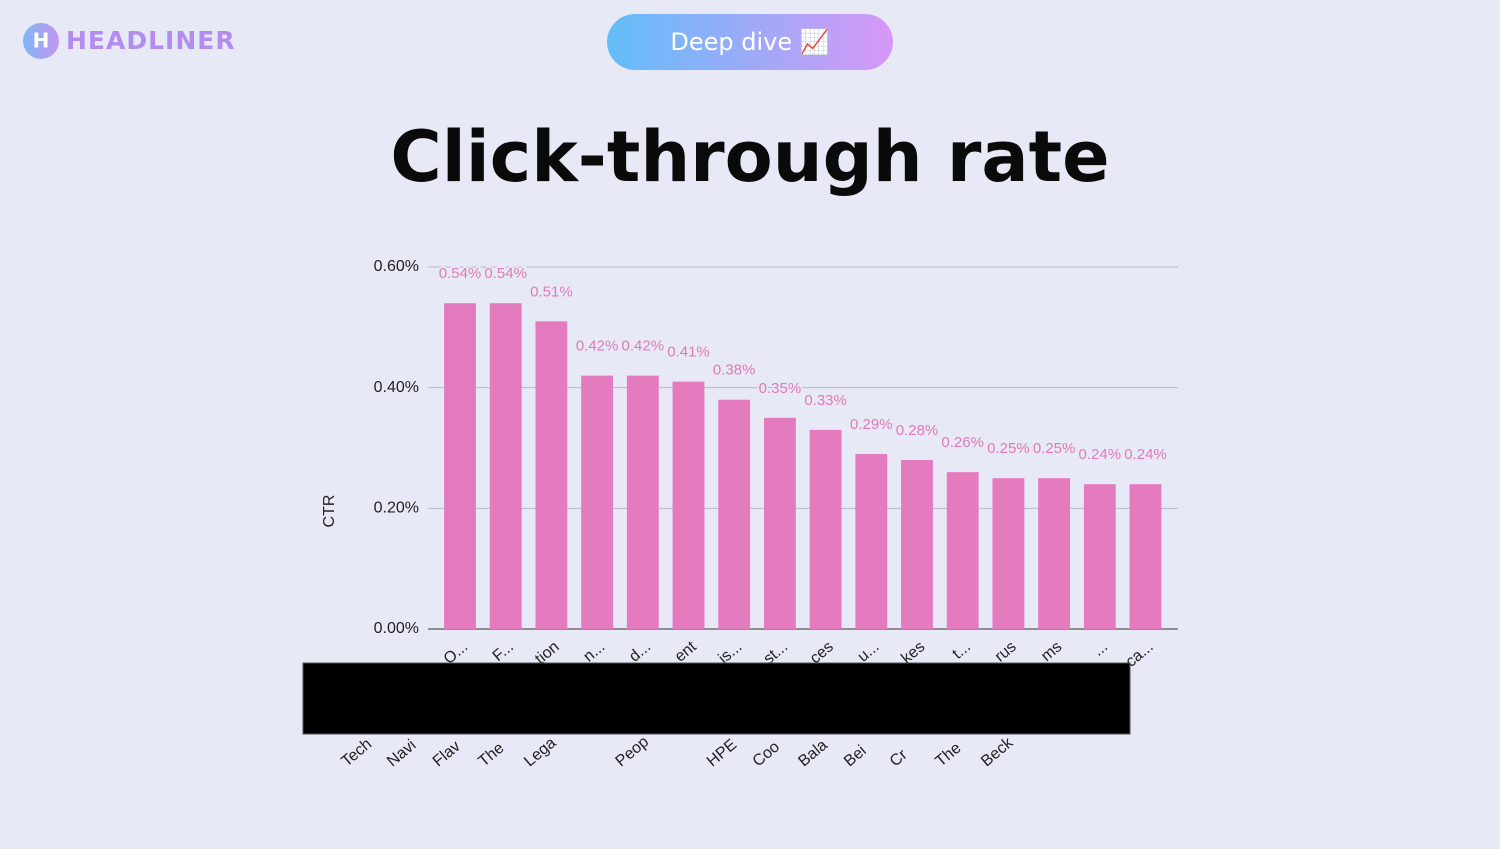 This screenshot has width=1500, height=849. What do you see at coordinates (825, 400) in the screenshot?
I see `value-label: 0.33%` at bounding box center [825, 400].